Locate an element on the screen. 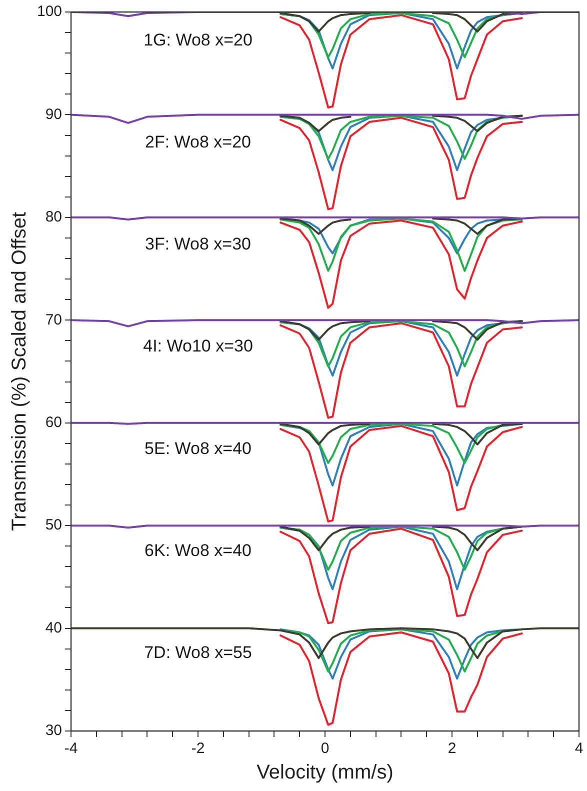 This screenshot has width=587, height=791. annotation: 2F: Wo8 x=20 is located at coordinates (198, 142).